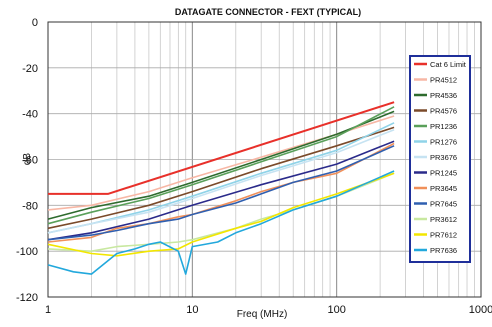  What do you see at coordinates (443, 157) in the screenshot?
I see `legend-label: PR3676` at bounding box center [443, 157].